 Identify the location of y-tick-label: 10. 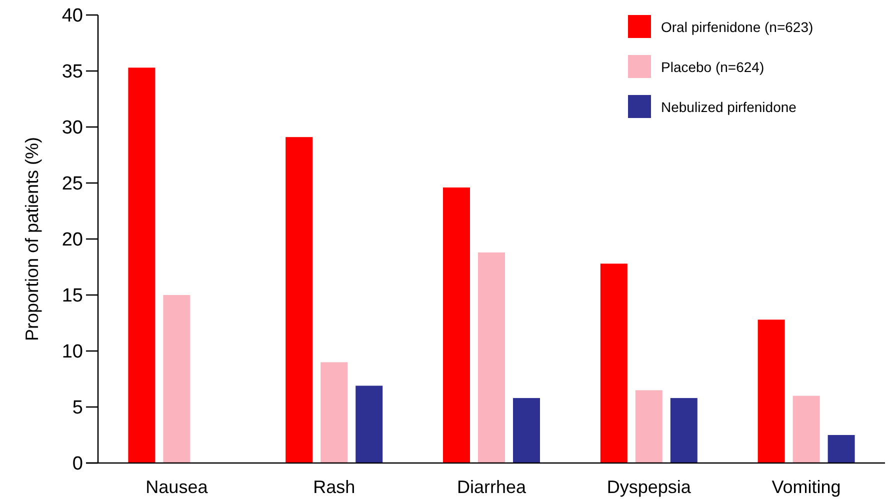
(72, 352).